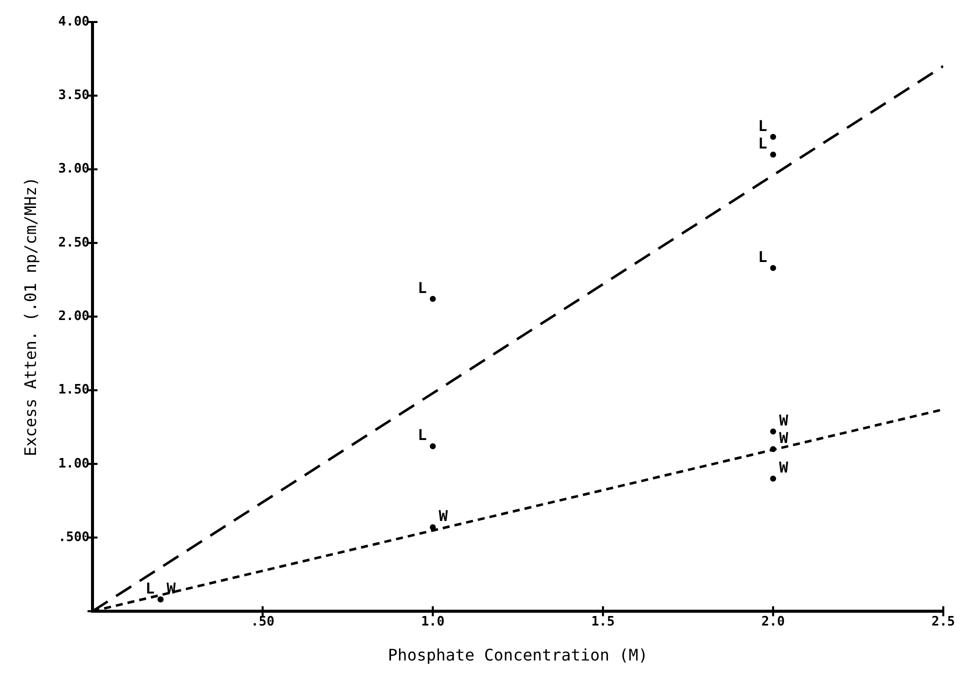 The image size is (968, 691). What do you see at coordinates (74, 96) in the screenshot?
I see `y-tick-label: 3.50` at bounding box center [74, 96].